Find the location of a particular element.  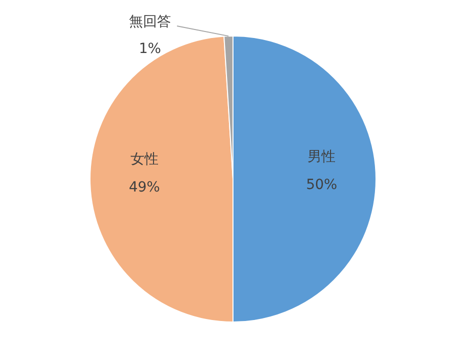

data-label: 50% is located at coordinates (322, 184).